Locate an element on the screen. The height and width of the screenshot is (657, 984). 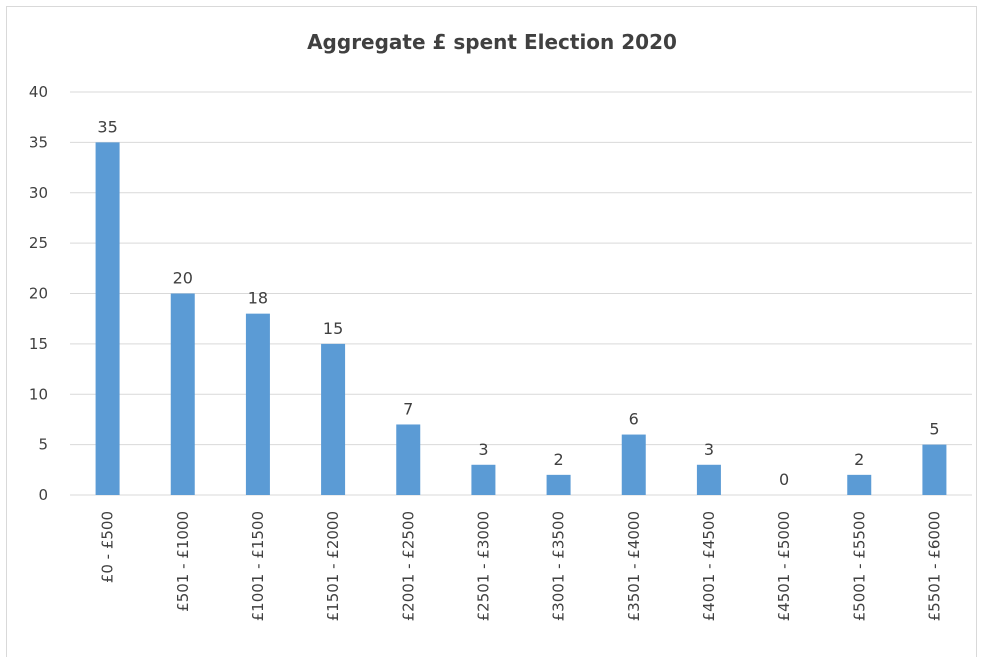
y-axis-tick-labels: 0 5 10 15 20 25 30 35 40 is located at coordinates (38, 293).